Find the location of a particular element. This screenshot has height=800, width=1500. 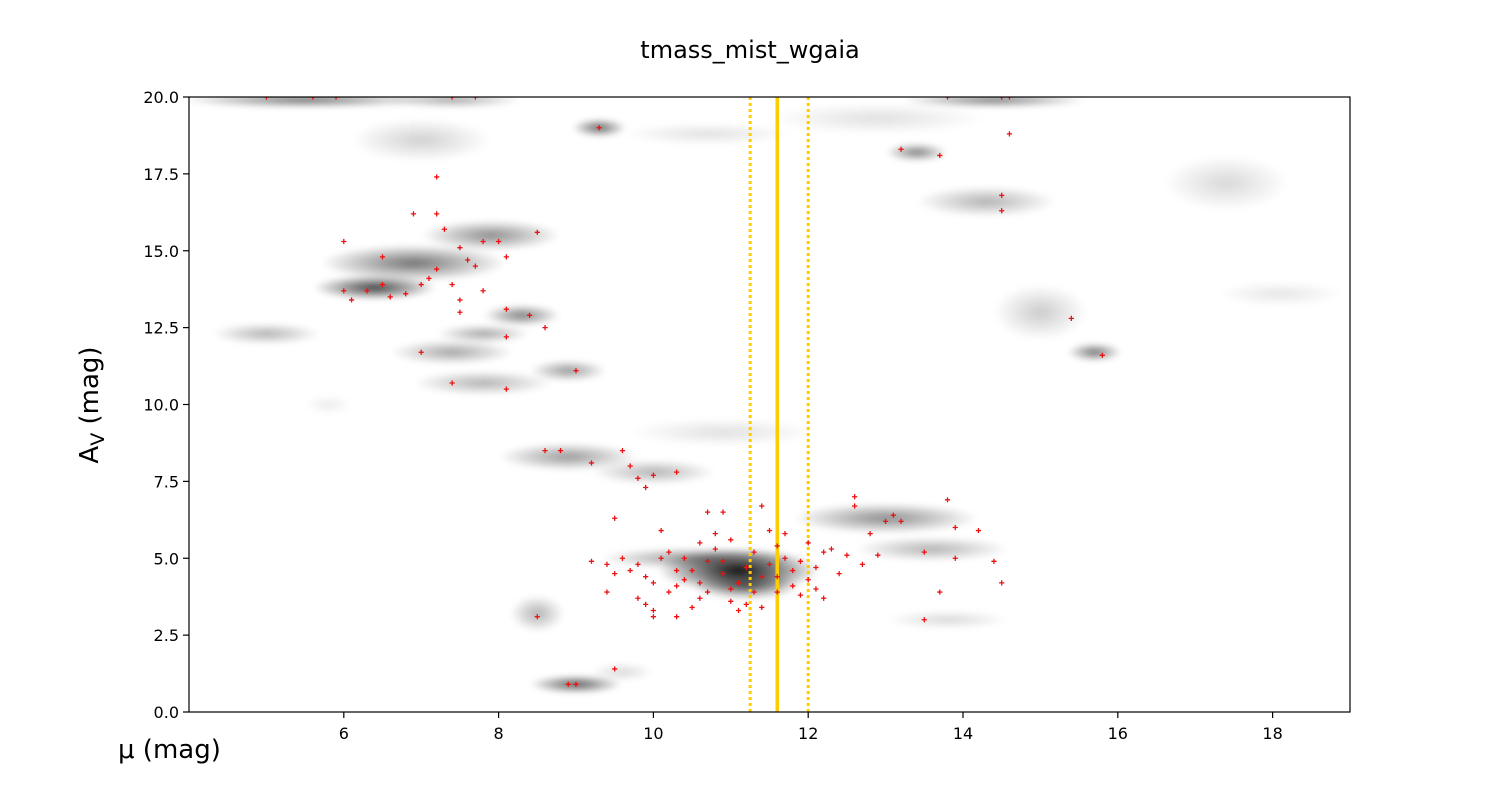

x-axis-ticks: 6 8 10 12 14 16 18 is located at coordinates (811, 727).